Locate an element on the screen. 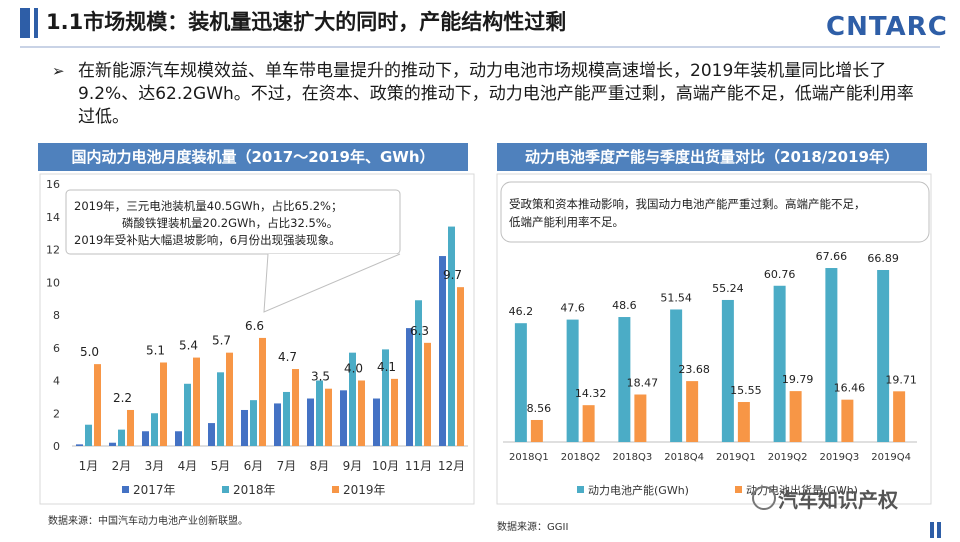 Image resolution: width=960 pixels, height=542 pixels. data-label-shipment: 15.55 is located at coordinates (746, 390).